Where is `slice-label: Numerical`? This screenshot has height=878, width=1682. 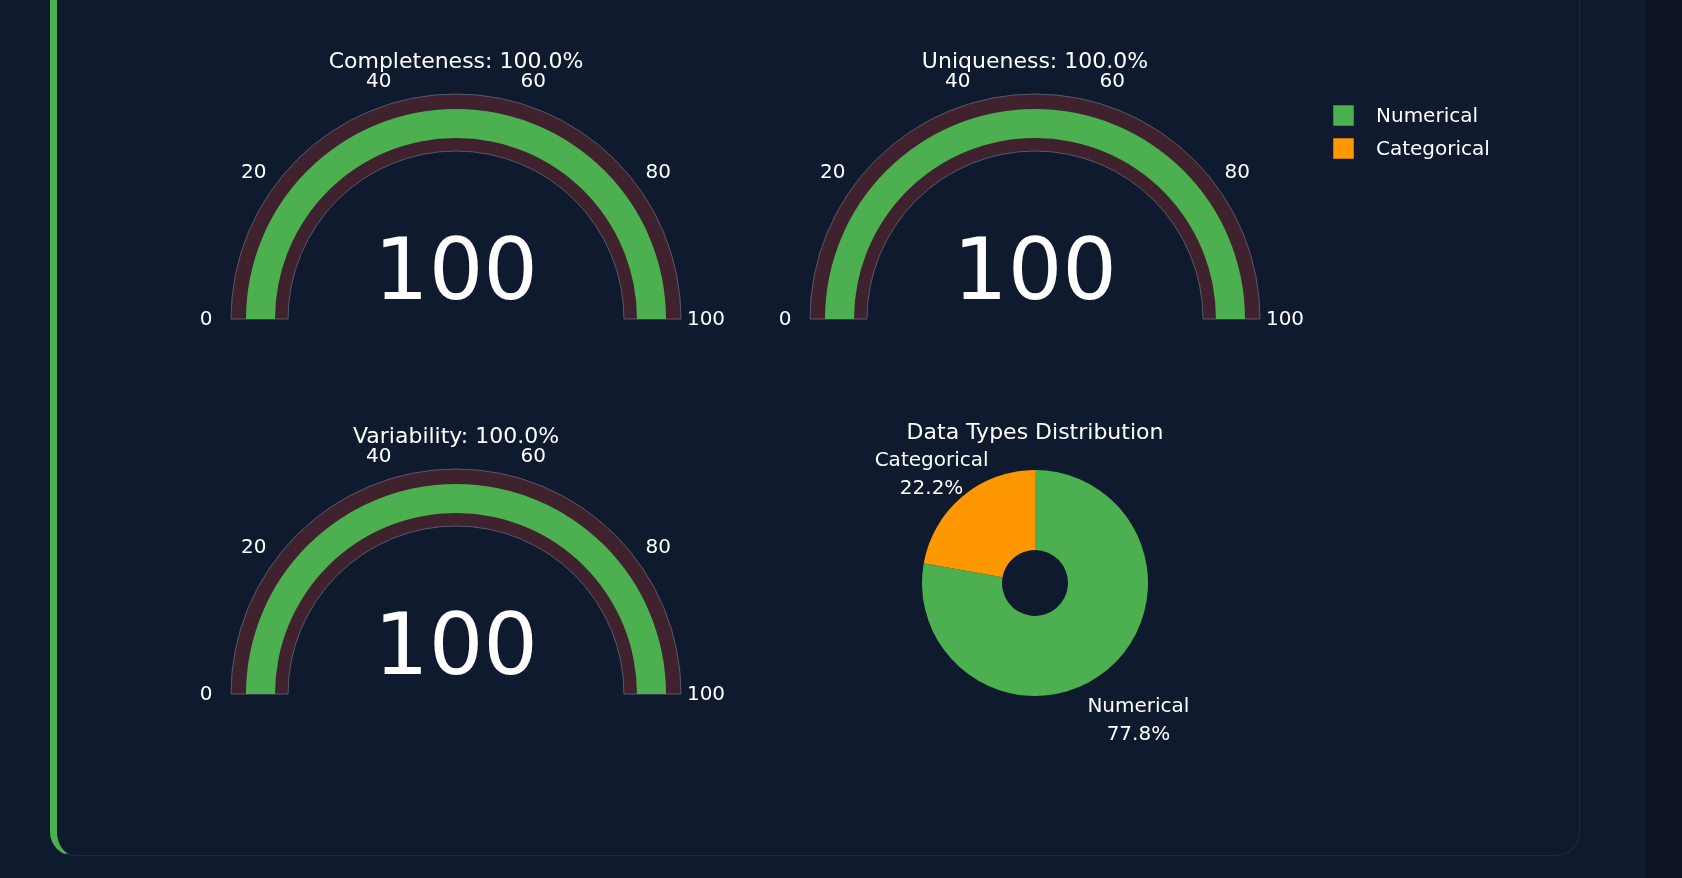 slice-label: Numerical is located at coordinates (1138, 705).